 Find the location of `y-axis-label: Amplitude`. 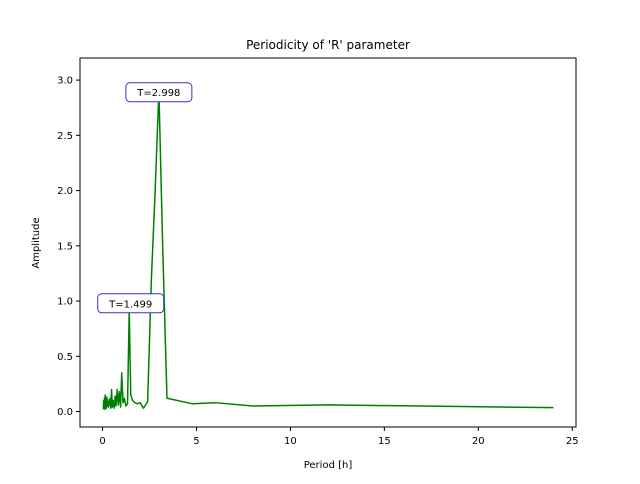

y-axis-label: Amplitude is located at coordinates (36, 242).